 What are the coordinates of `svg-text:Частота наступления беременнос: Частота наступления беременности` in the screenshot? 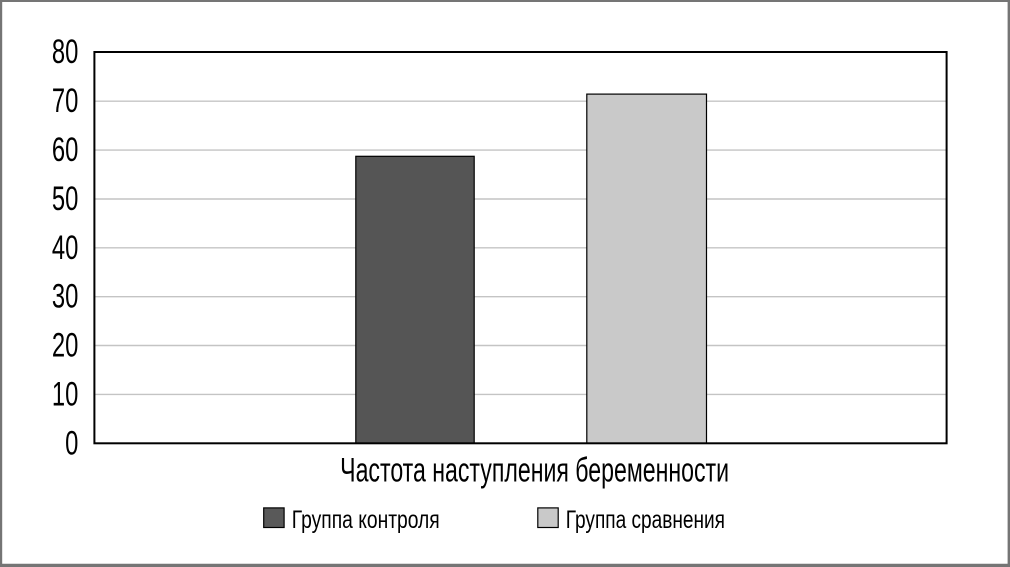 It's located at (534, 470).